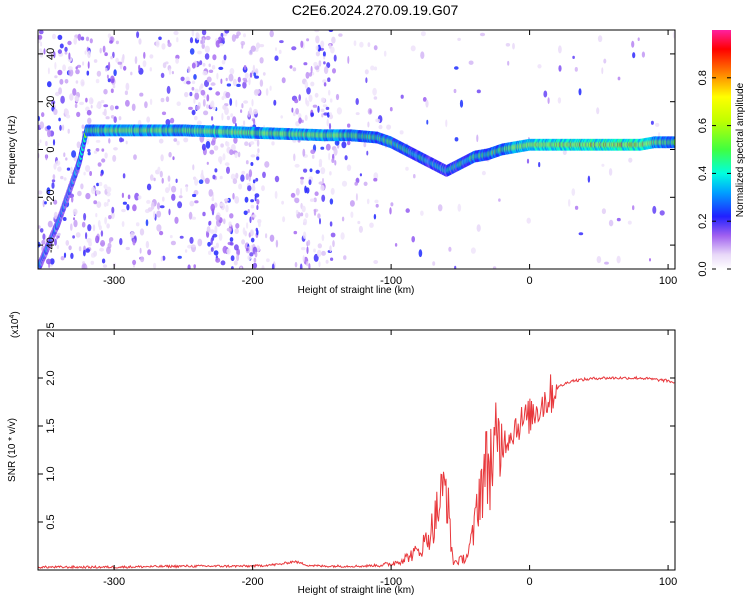  What do you see at coordinates (703, 77) in the screenshot?
I see `colorbar-tick-label: 0.8` at bounding box center [703, 77].